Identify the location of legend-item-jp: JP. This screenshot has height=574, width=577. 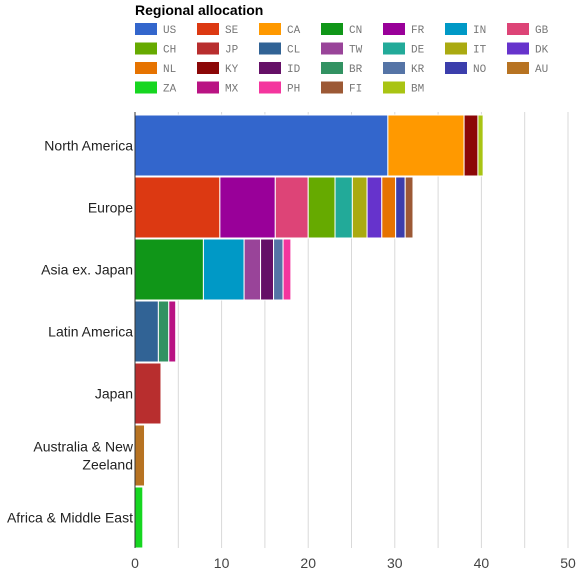
(218, 49).